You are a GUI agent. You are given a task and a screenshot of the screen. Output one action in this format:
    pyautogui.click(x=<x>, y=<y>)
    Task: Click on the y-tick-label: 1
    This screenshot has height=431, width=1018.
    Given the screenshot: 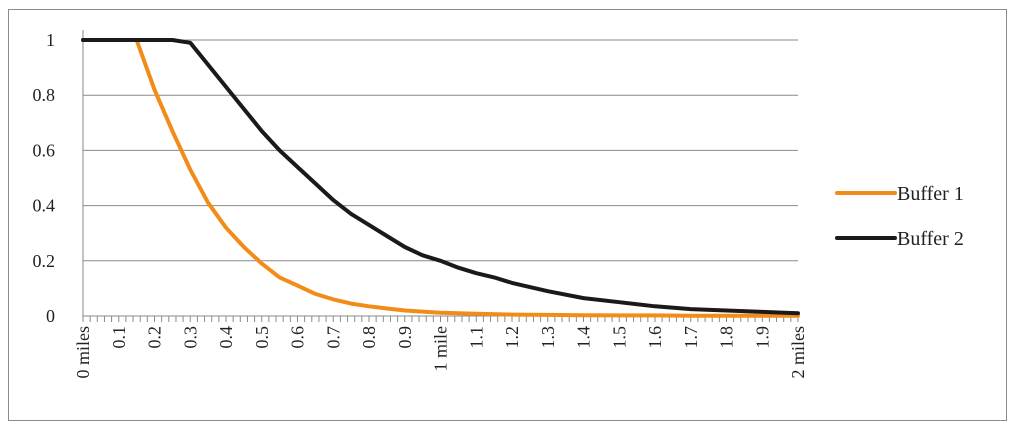 What is the action you would take?
    pyautogui.click(x=50, y=40)
    